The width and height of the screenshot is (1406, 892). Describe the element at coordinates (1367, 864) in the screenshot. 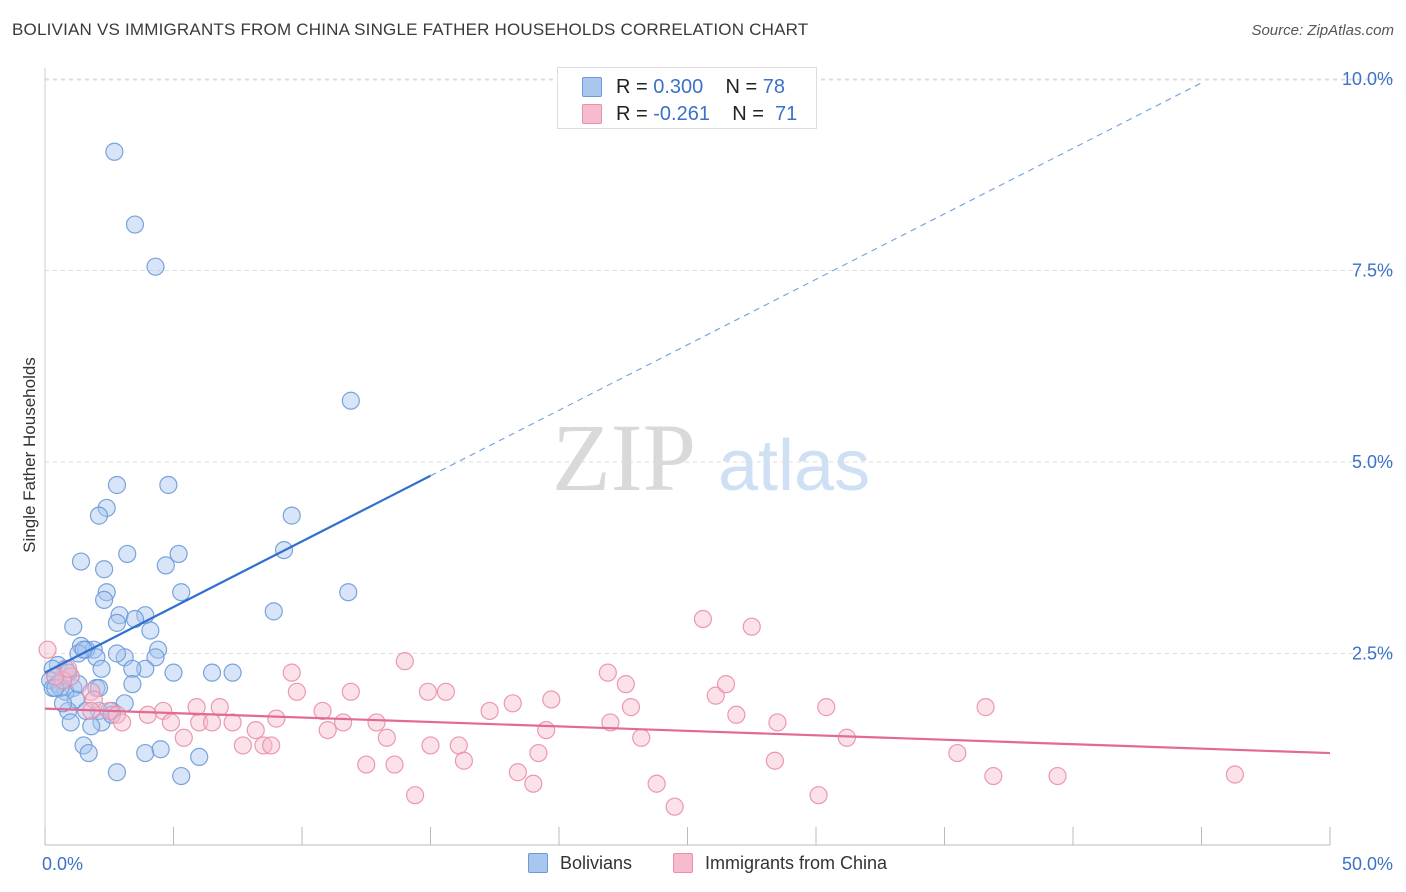

I see `x-tick-label: 50.0%` at that location.